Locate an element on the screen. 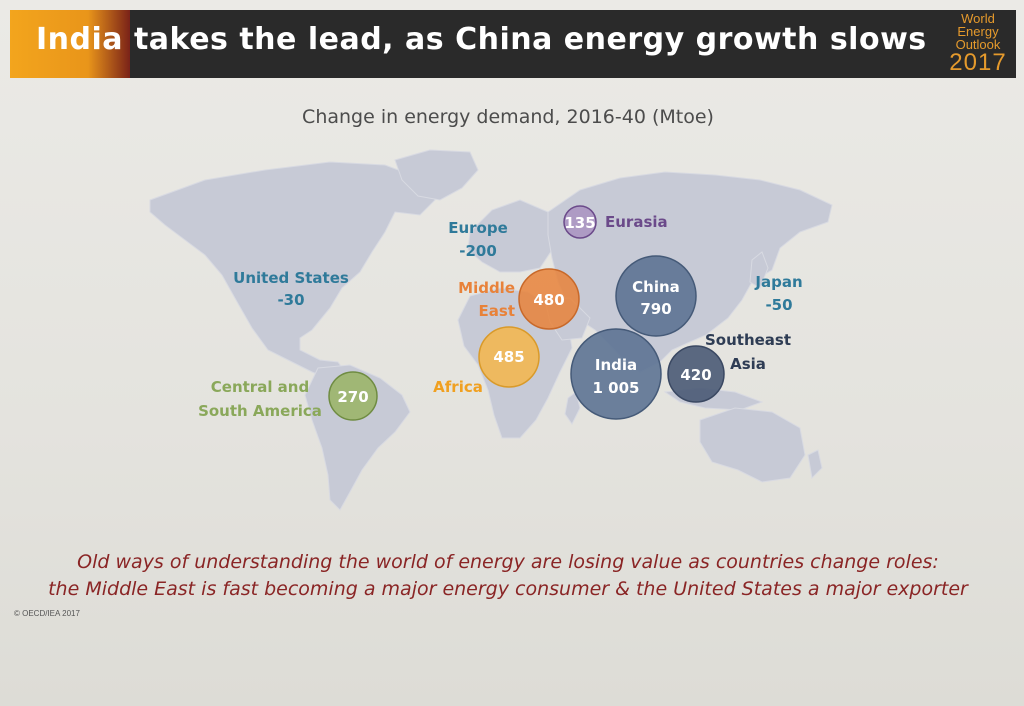 Image resolution: width=1024 pixels, height=706 pixels. world-energy-outlook-logo: World Energy Outlook 2017 is located at coordinates (978, 44).